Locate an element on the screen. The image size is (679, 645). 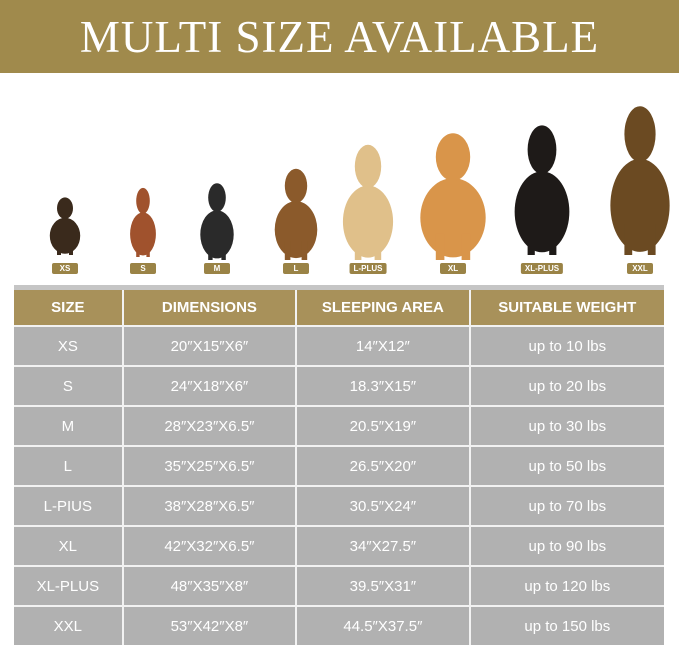
size-badge: XXL is located at coordinates (640, 268).